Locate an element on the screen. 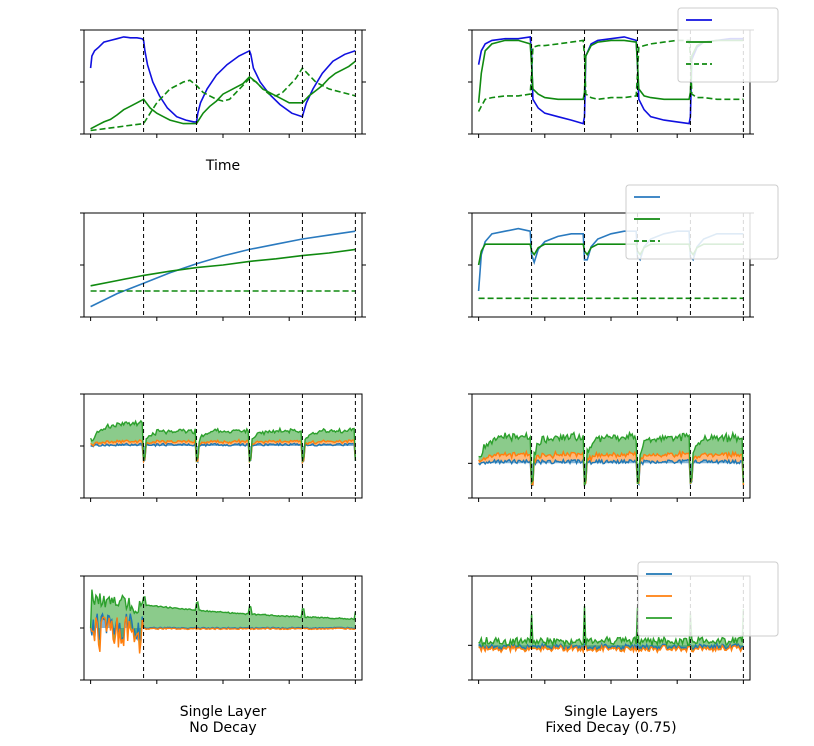 The width and height of the screenshot is (814, 746). plot-area-C2 is located at coordinates (611, 459).